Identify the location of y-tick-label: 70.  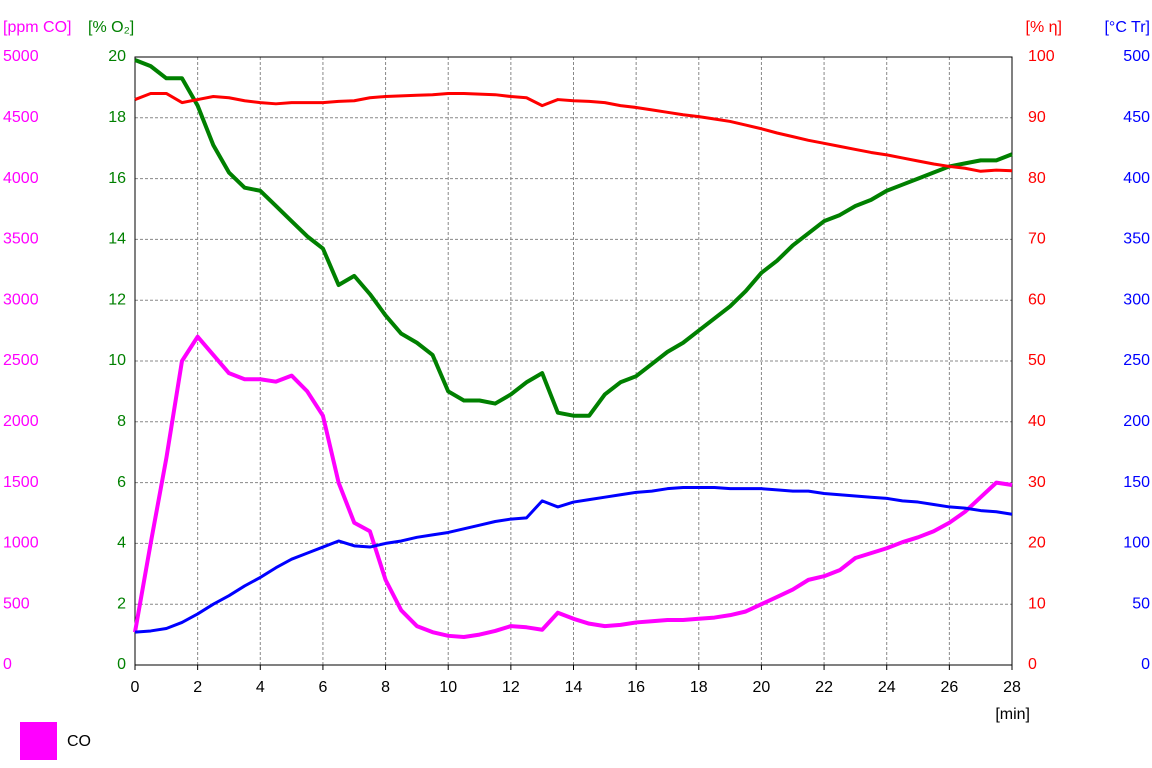
(1037, 239).